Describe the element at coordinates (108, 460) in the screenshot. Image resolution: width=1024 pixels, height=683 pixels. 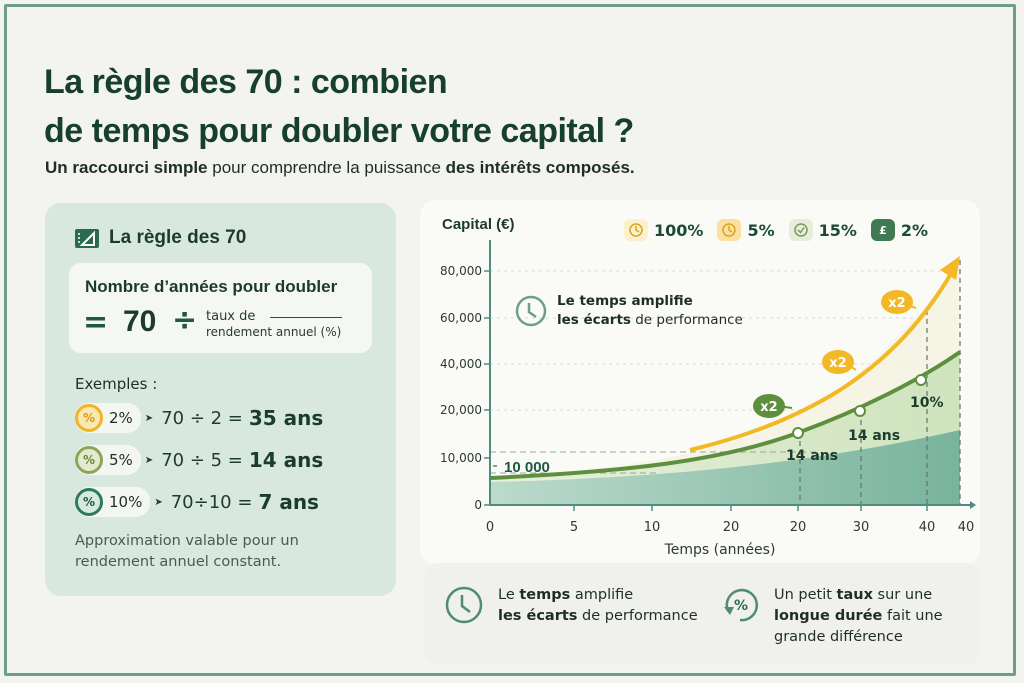
I see `rate-pill: % 5%` at that location.